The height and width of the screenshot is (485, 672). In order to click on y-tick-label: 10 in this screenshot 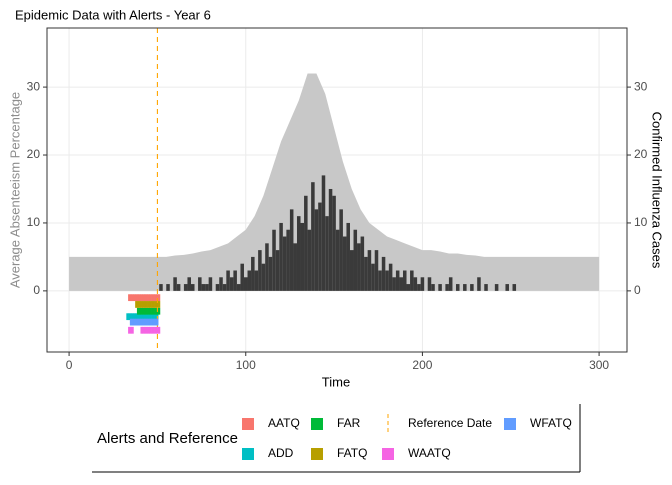, I will do `click(34, 222)`.